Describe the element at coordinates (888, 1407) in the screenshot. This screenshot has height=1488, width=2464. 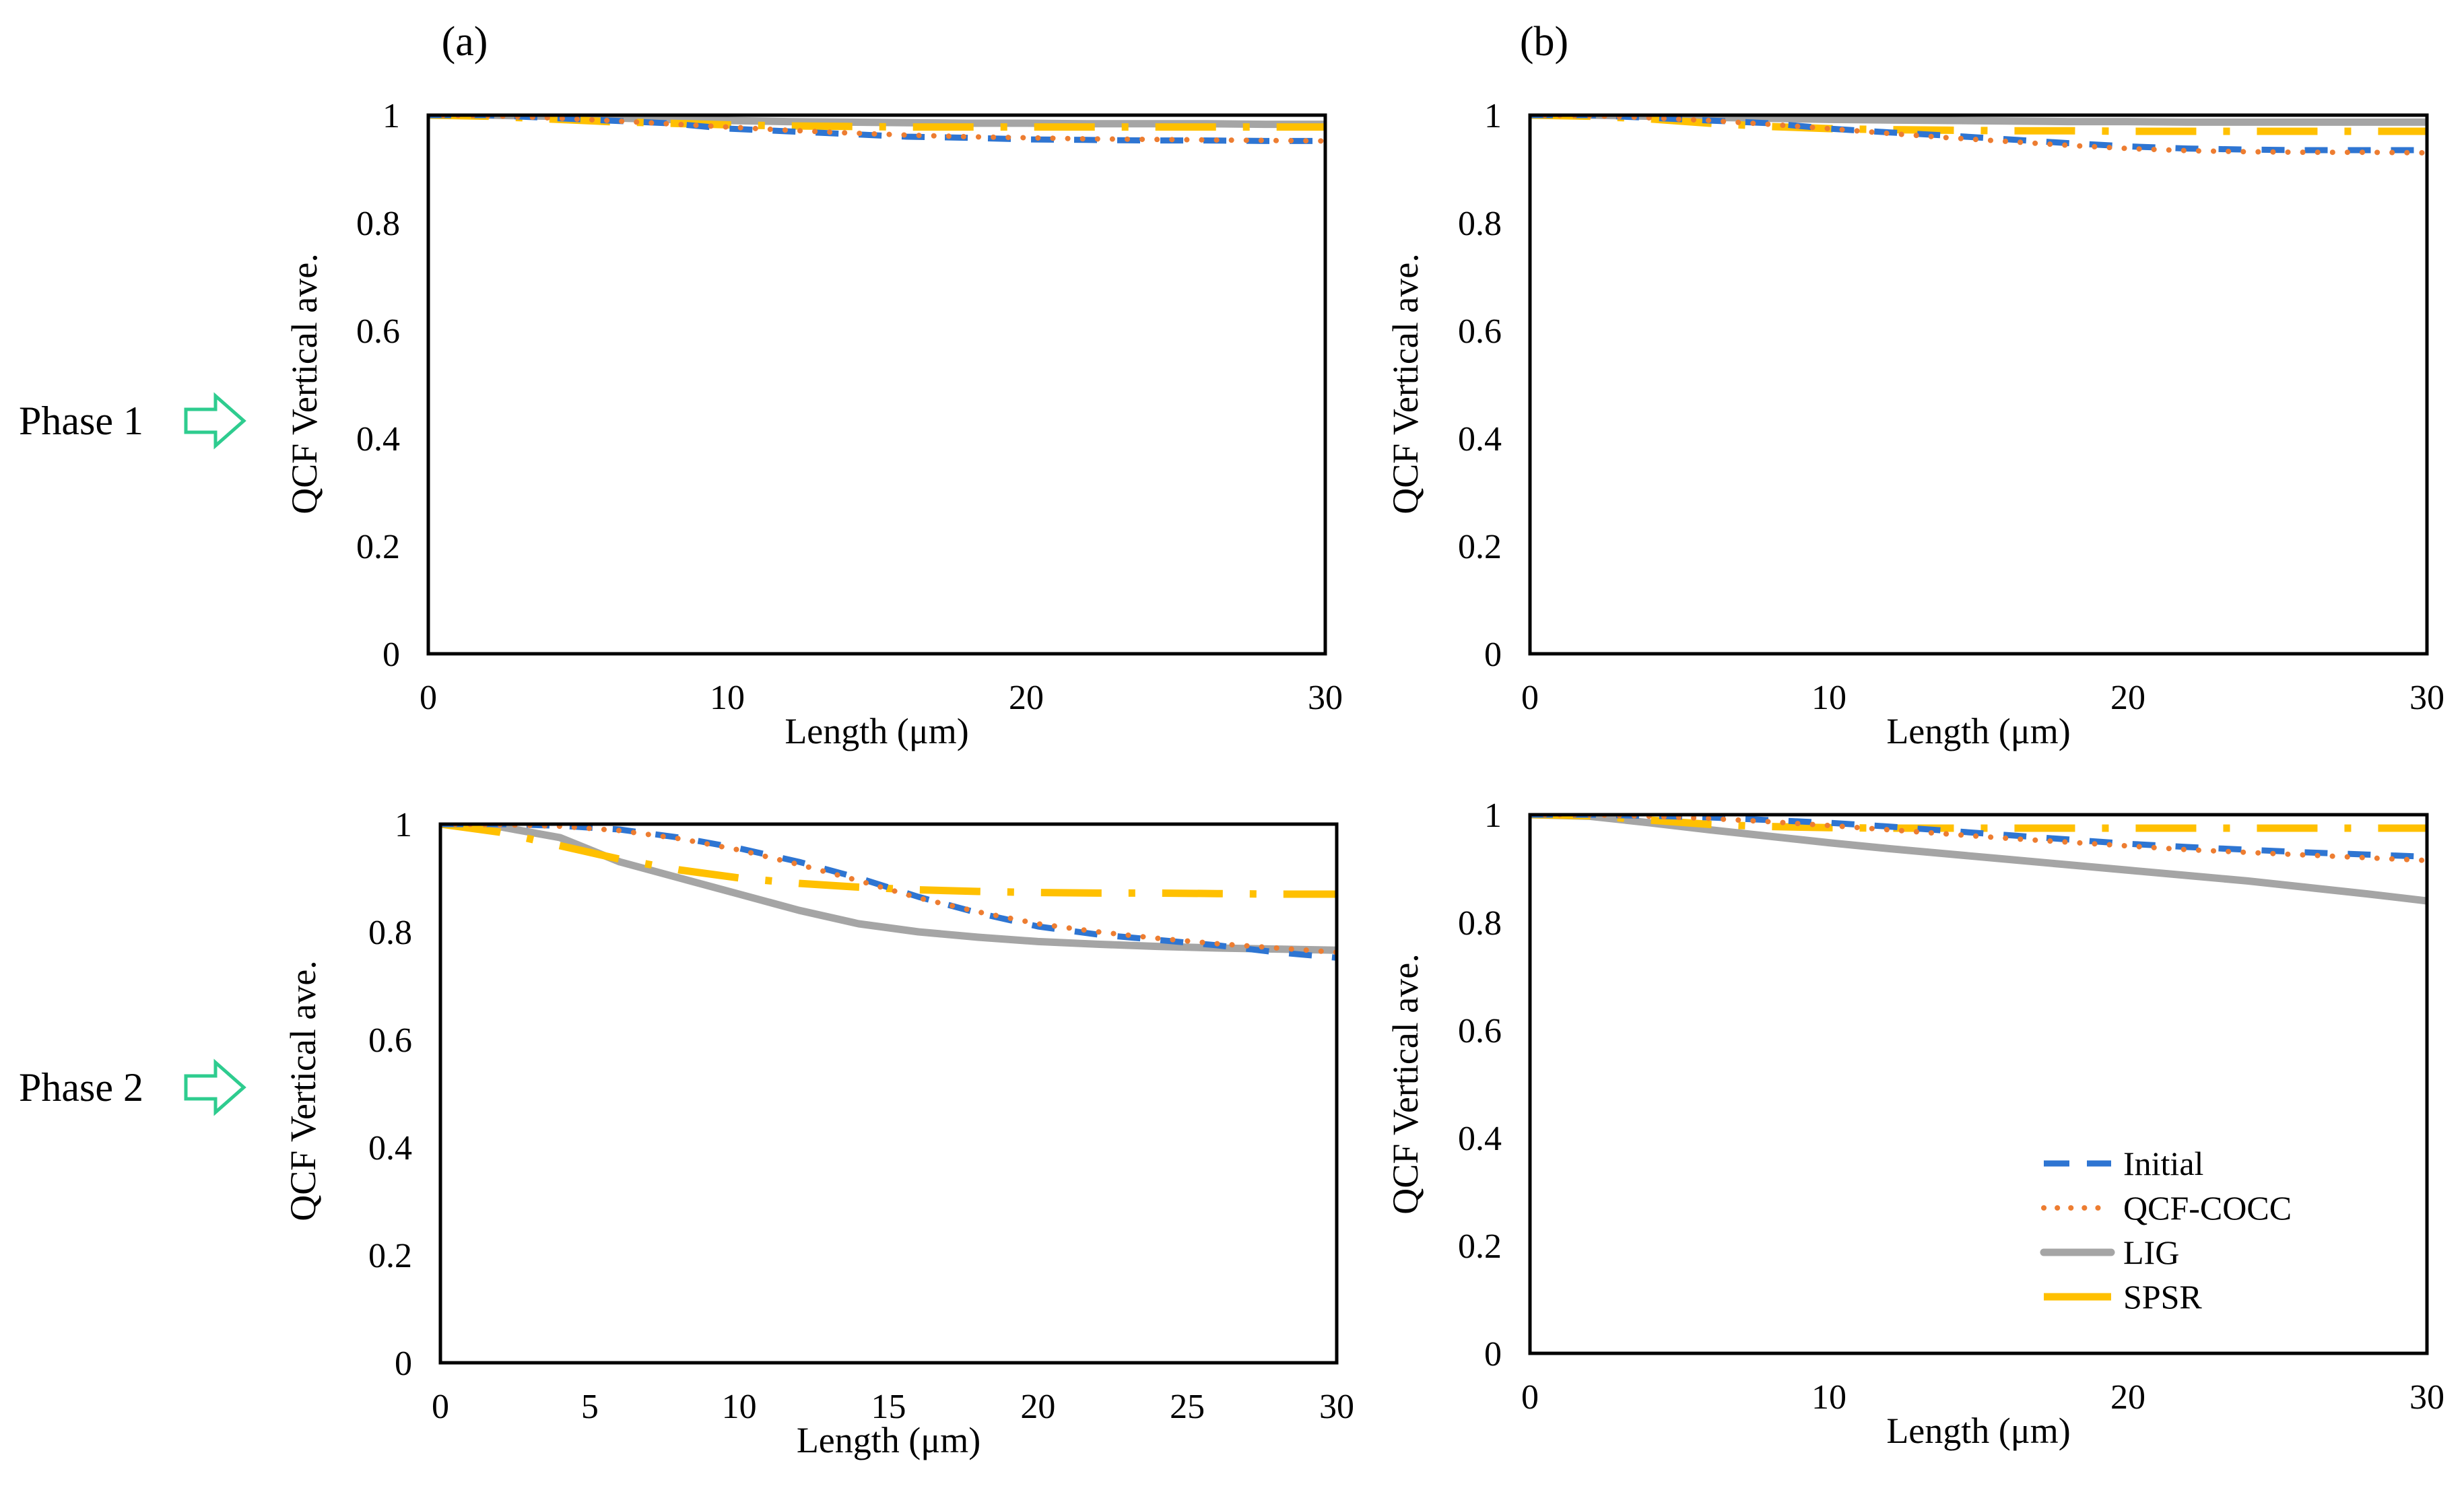
I see `x-tick-label: 15` at that location.